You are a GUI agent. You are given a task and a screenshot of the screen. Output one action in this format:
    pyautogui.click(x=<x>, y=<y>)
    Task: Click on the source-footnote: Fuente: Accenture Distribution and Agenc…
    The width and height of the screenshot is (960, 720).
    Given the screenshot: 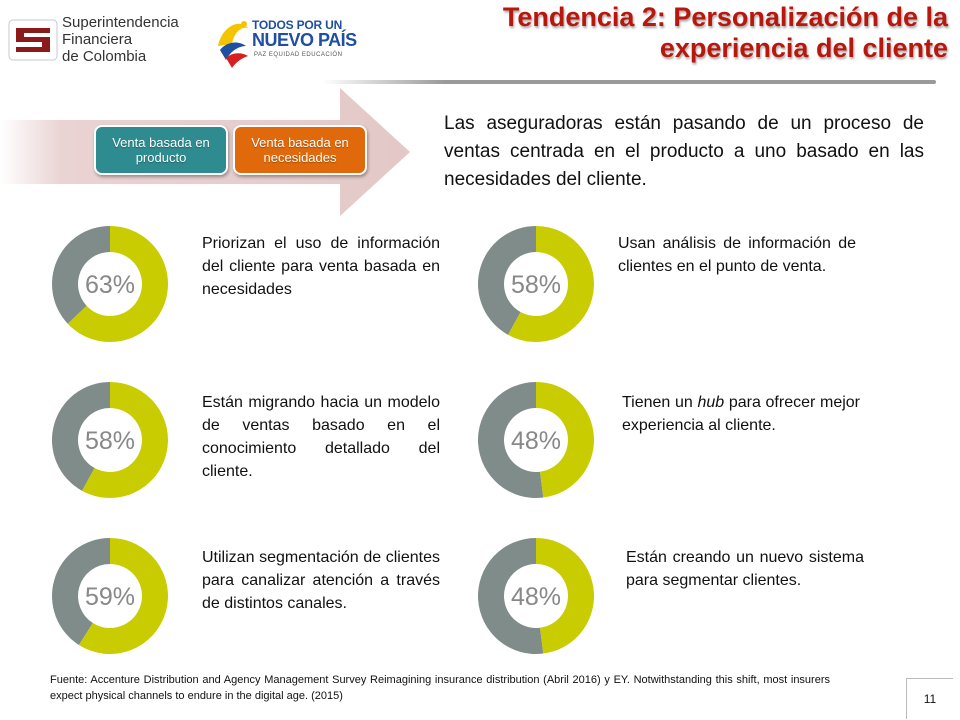 What is the action you would take?
    pyautogui.click(x=440, y=688)
    